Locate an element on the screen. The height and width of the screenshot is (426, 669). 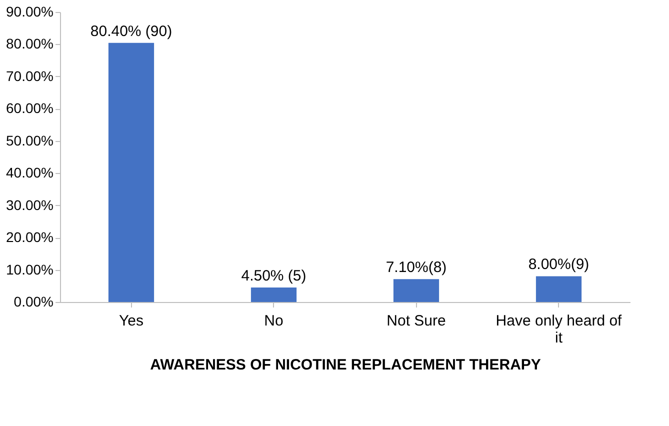
data-label: 4.50% (5) is located at coordinates (273, 276).